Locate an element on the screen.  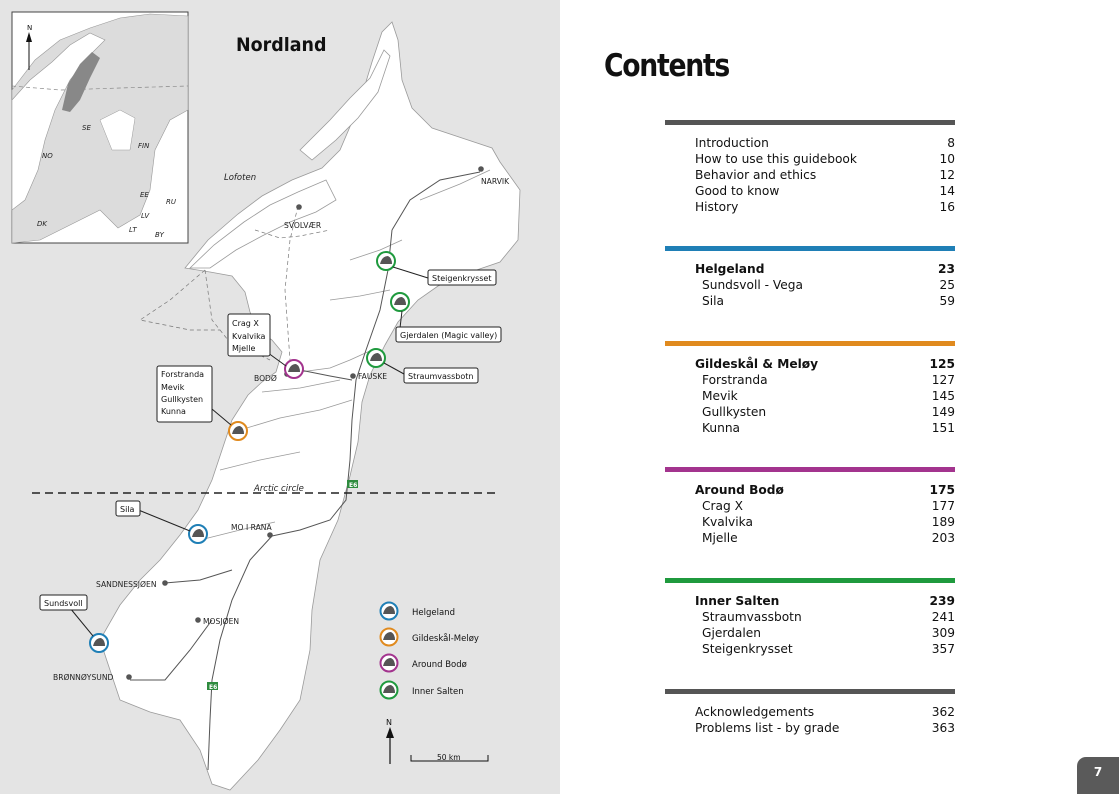
toc-entry-page: 25 is located at coordinates (947, 285).